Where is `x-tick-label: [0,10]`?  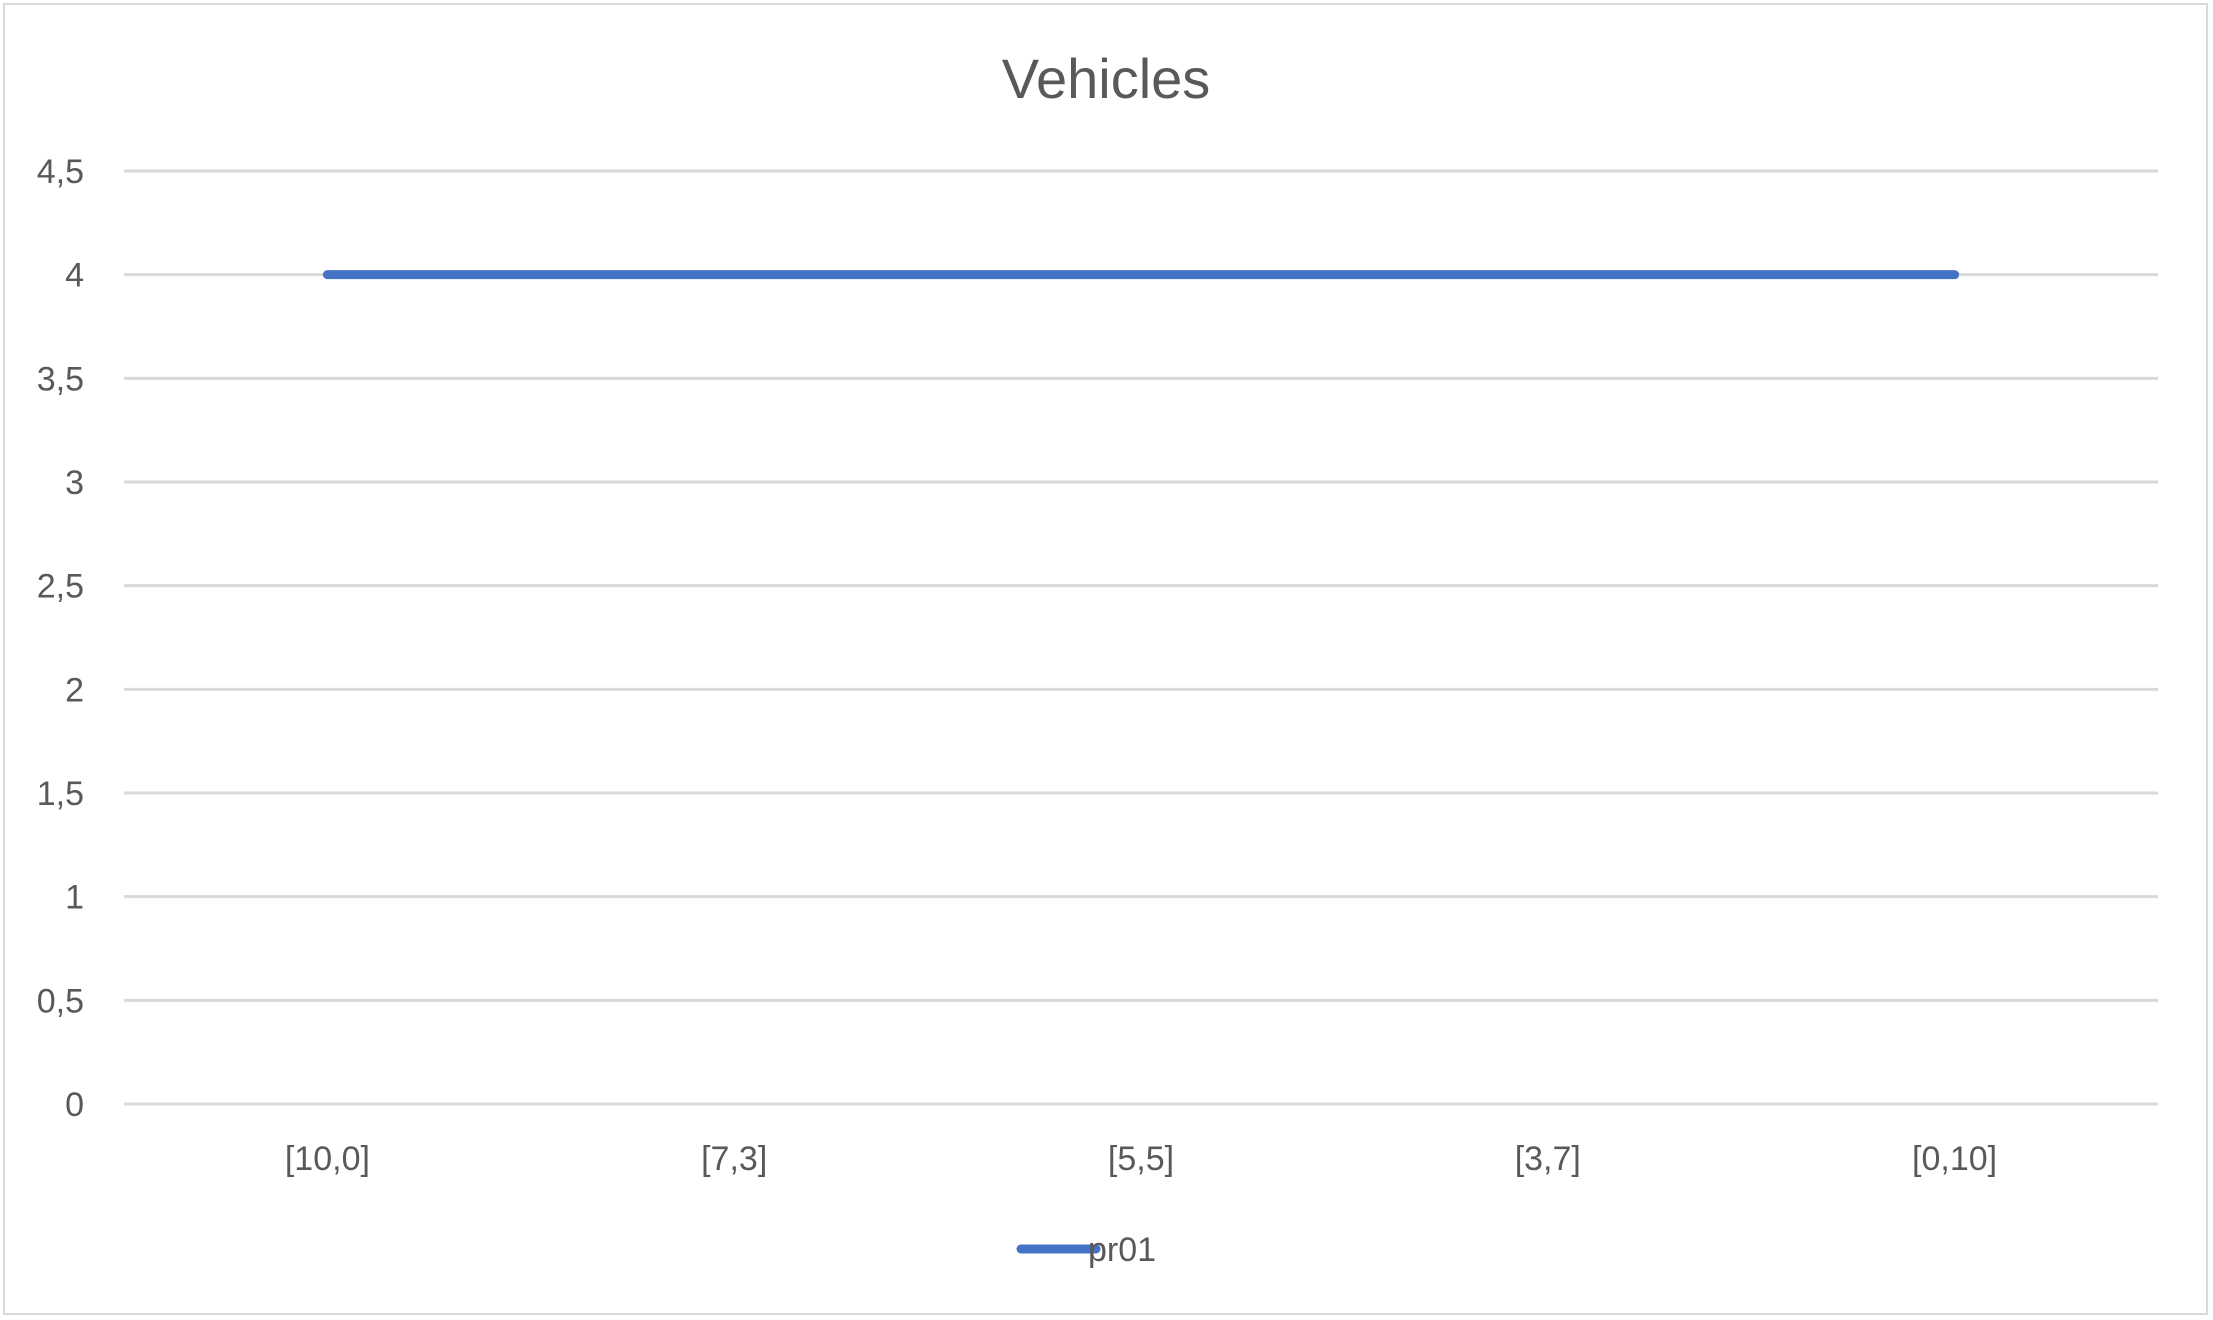
x-tick-label: [0,10] is located at coordinates (1954, 1159).